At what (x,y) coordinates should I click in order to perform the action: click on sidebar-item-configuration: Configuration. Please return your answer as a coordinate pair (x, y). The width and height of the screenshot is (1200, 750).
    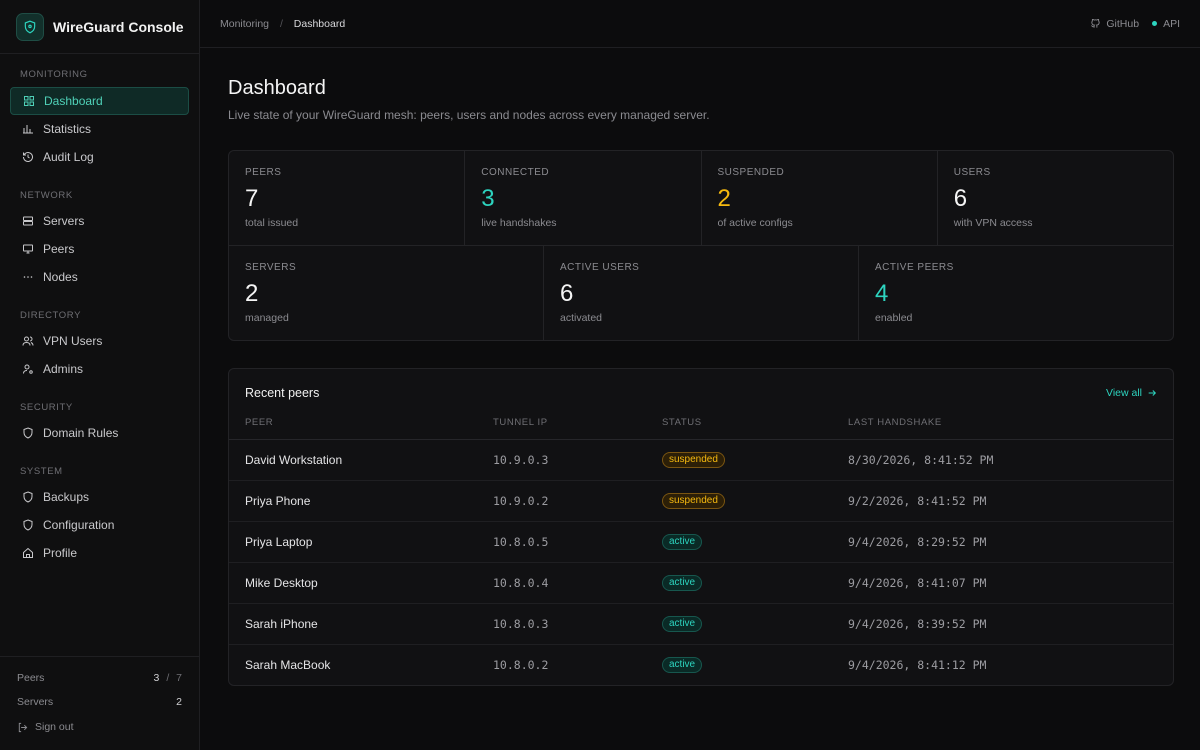
    Looking at the image, I should click on (99, 525).